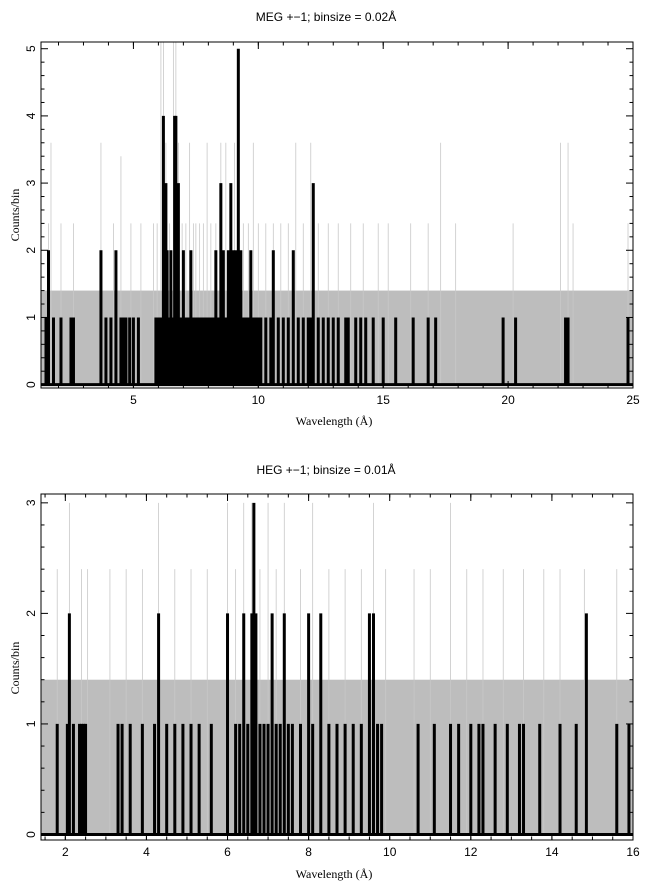 This screenshot has width=649, height=891. What do you see at coordinates (15, 668) in the screenshot?
I see `heg-y-axis-label: Counts/bin` at bounding box center [15, 668].